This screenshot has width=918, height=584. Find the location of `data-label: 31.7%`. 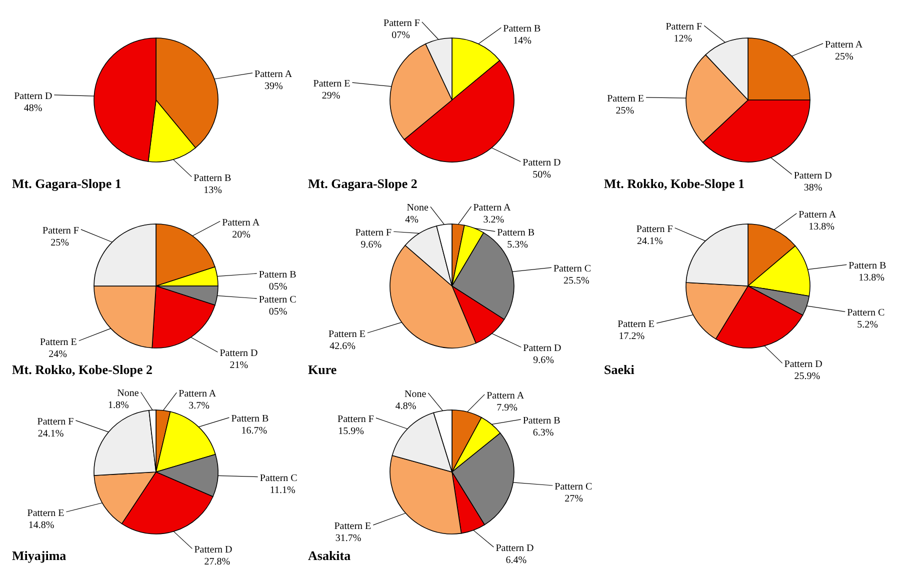

data-label: 31.7% is located at coordinates (348, 538).